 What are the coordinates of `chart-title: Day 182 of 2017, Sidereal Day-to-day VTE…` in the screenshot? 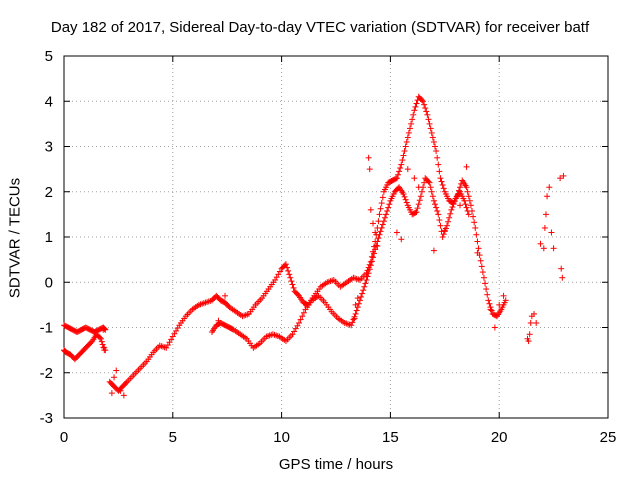 It's located at (320, 27).